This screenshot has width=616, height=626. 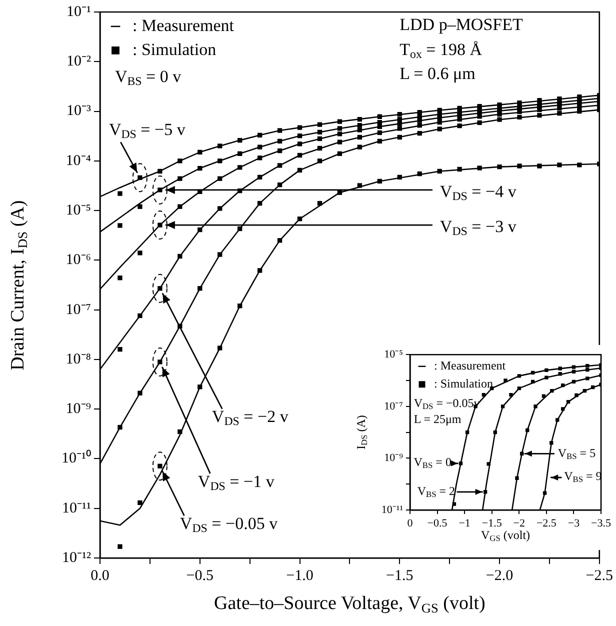 I want to click on x-tick-label: −1.0, so click(x=300, y=576).